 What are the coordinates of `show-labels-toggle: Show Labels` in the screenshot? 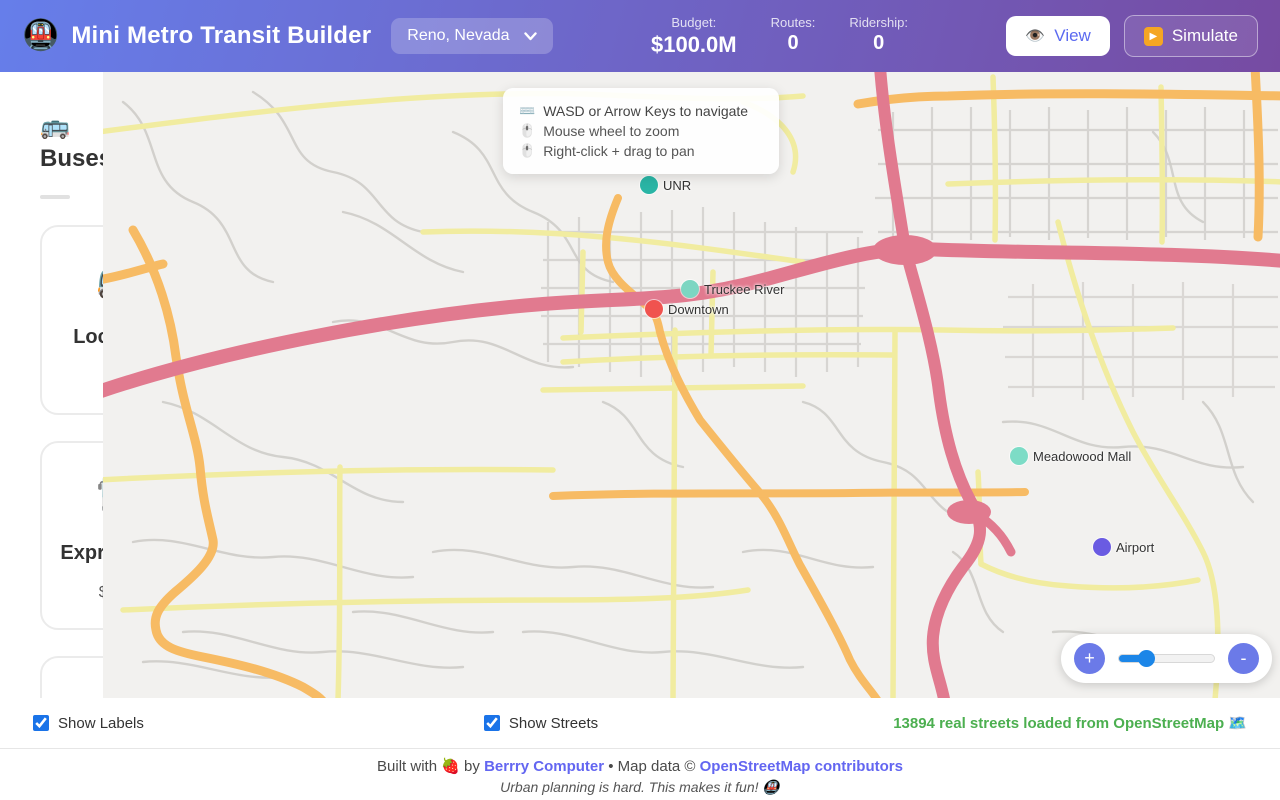 It's located at (88, 723).